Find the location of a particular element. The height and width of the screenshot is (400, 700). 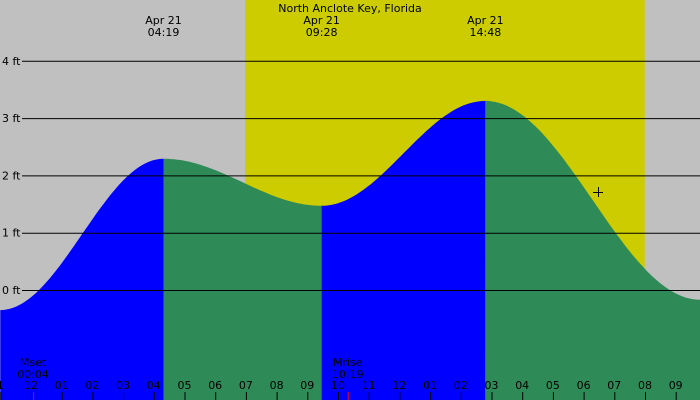

cursor-crosshair-icon is located at coordinates (598, 192).